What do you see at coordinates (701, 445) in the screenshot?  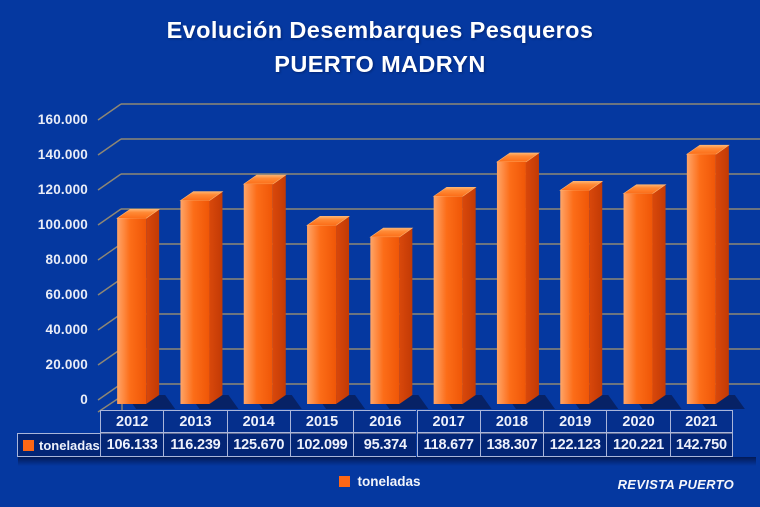 I see `value-cell-2021: 142.750` at bounding box center [701, 445].